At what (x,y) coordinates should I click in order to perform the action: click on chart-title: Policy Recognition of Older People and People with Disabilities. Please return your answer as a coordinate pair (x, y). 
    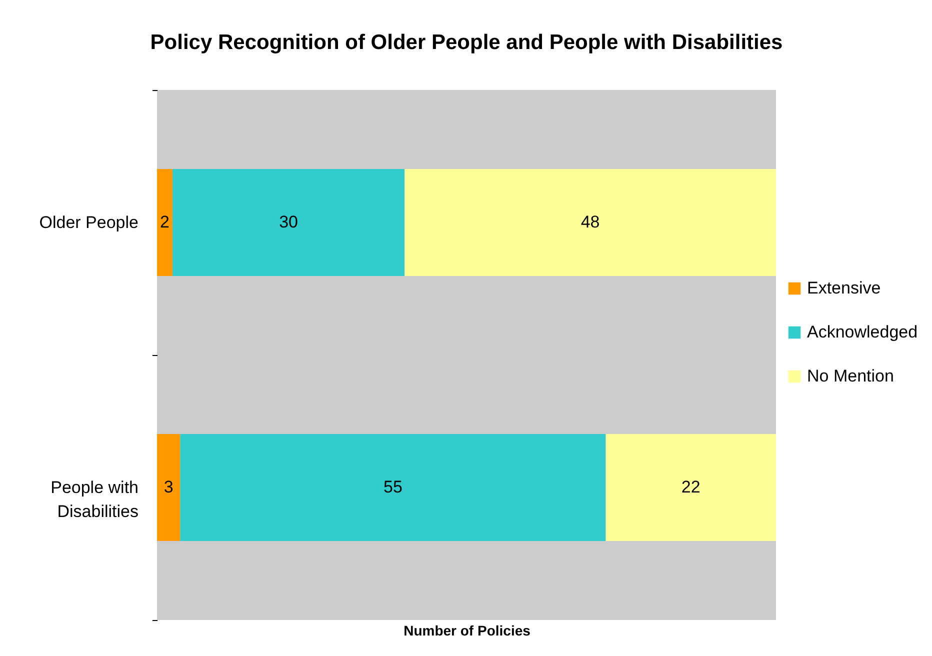
    Looking at the image, I should click on (466, 42).